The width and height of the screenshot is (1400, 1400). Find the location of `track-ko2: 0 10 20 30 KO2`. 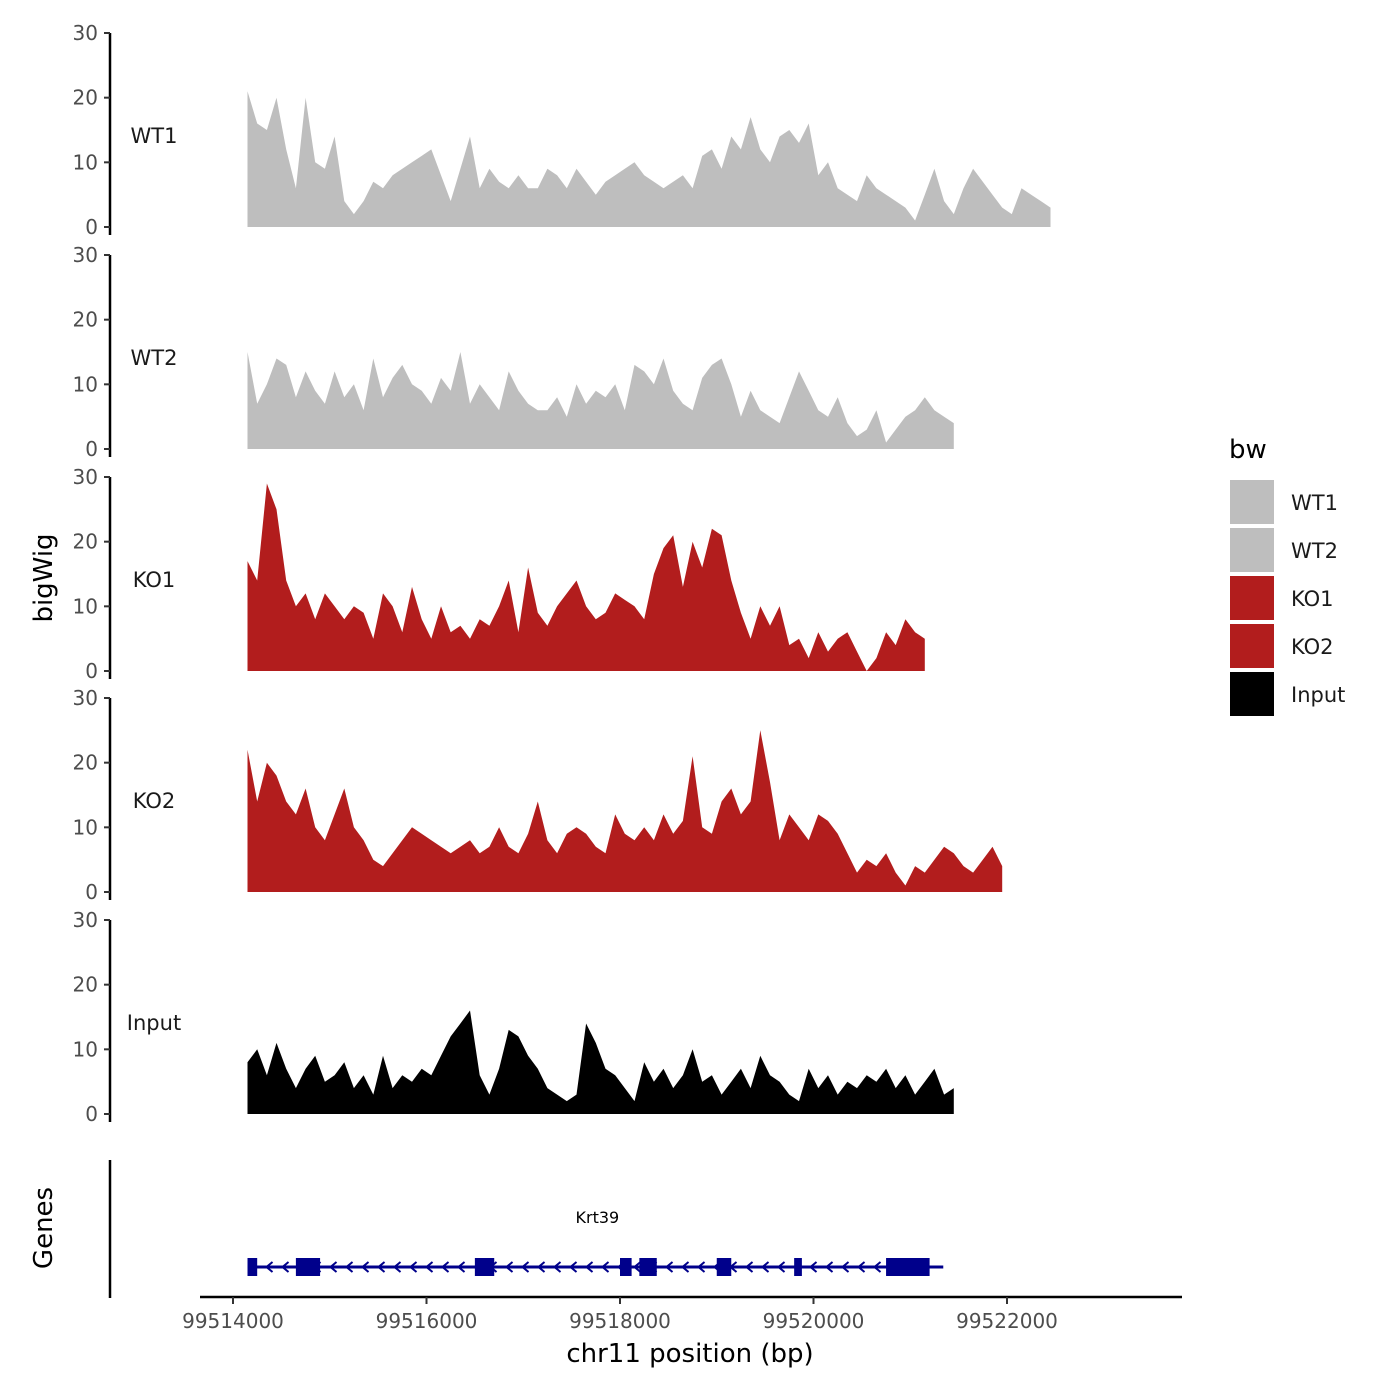

track-ko2: 0 10 20 30 KO2 is located at coordinates (538, 795).